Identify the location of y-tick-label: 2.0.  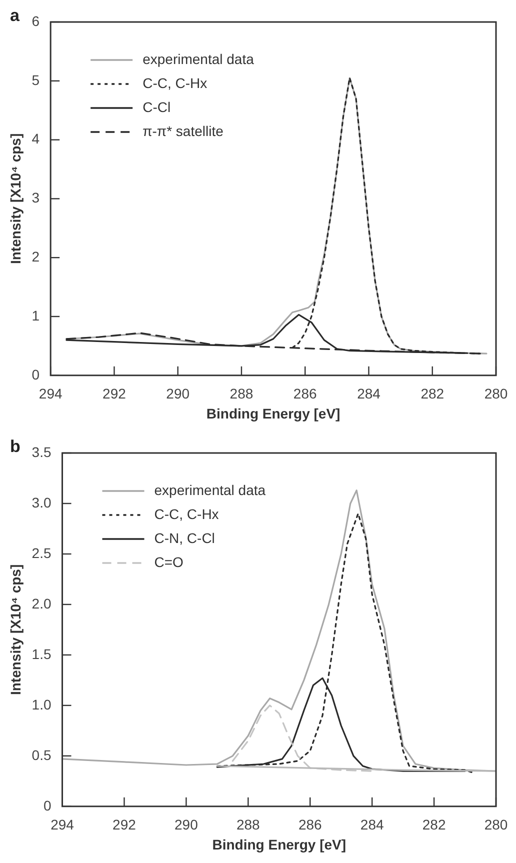
(42, 603).